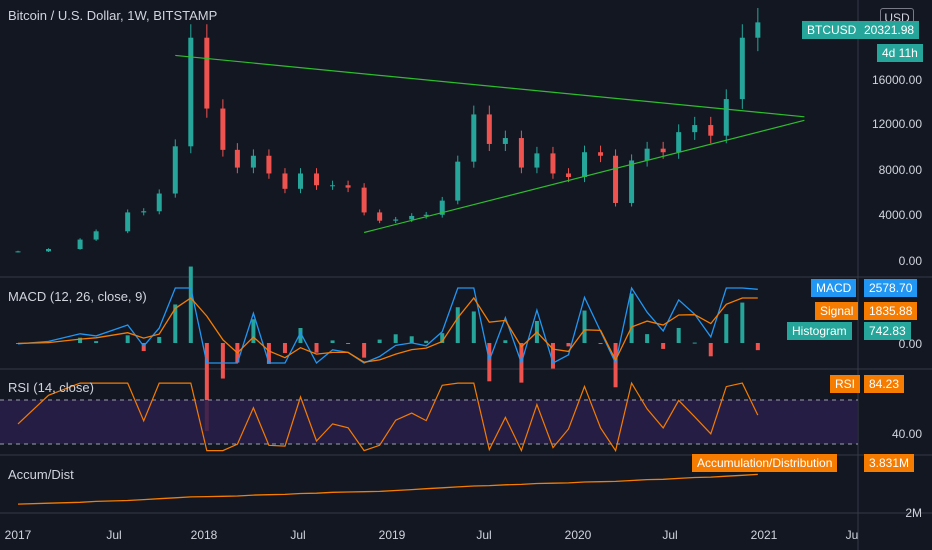  What do you see at coordinates (429, 422) in the screenshot?
I see `rsi-band` at bounding box center [429, 422].